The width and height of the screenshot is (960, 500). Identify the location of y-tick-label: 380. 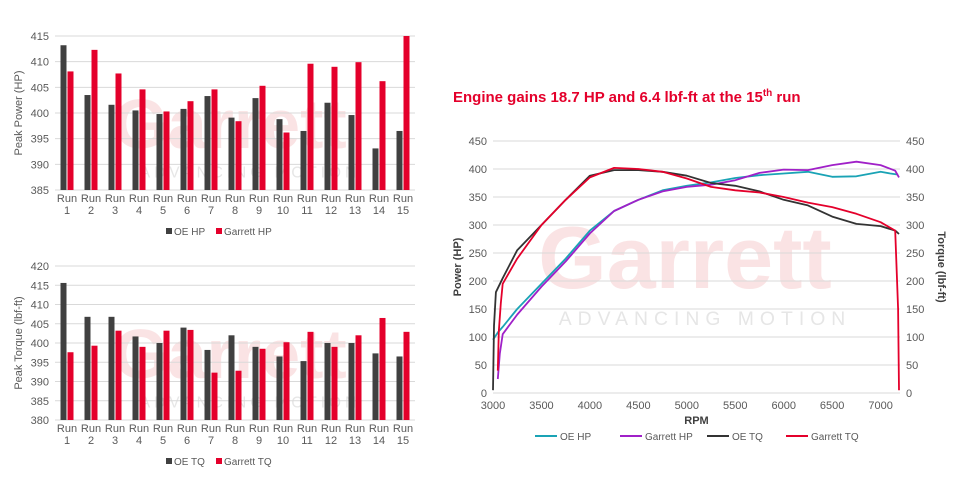
(40, 421).